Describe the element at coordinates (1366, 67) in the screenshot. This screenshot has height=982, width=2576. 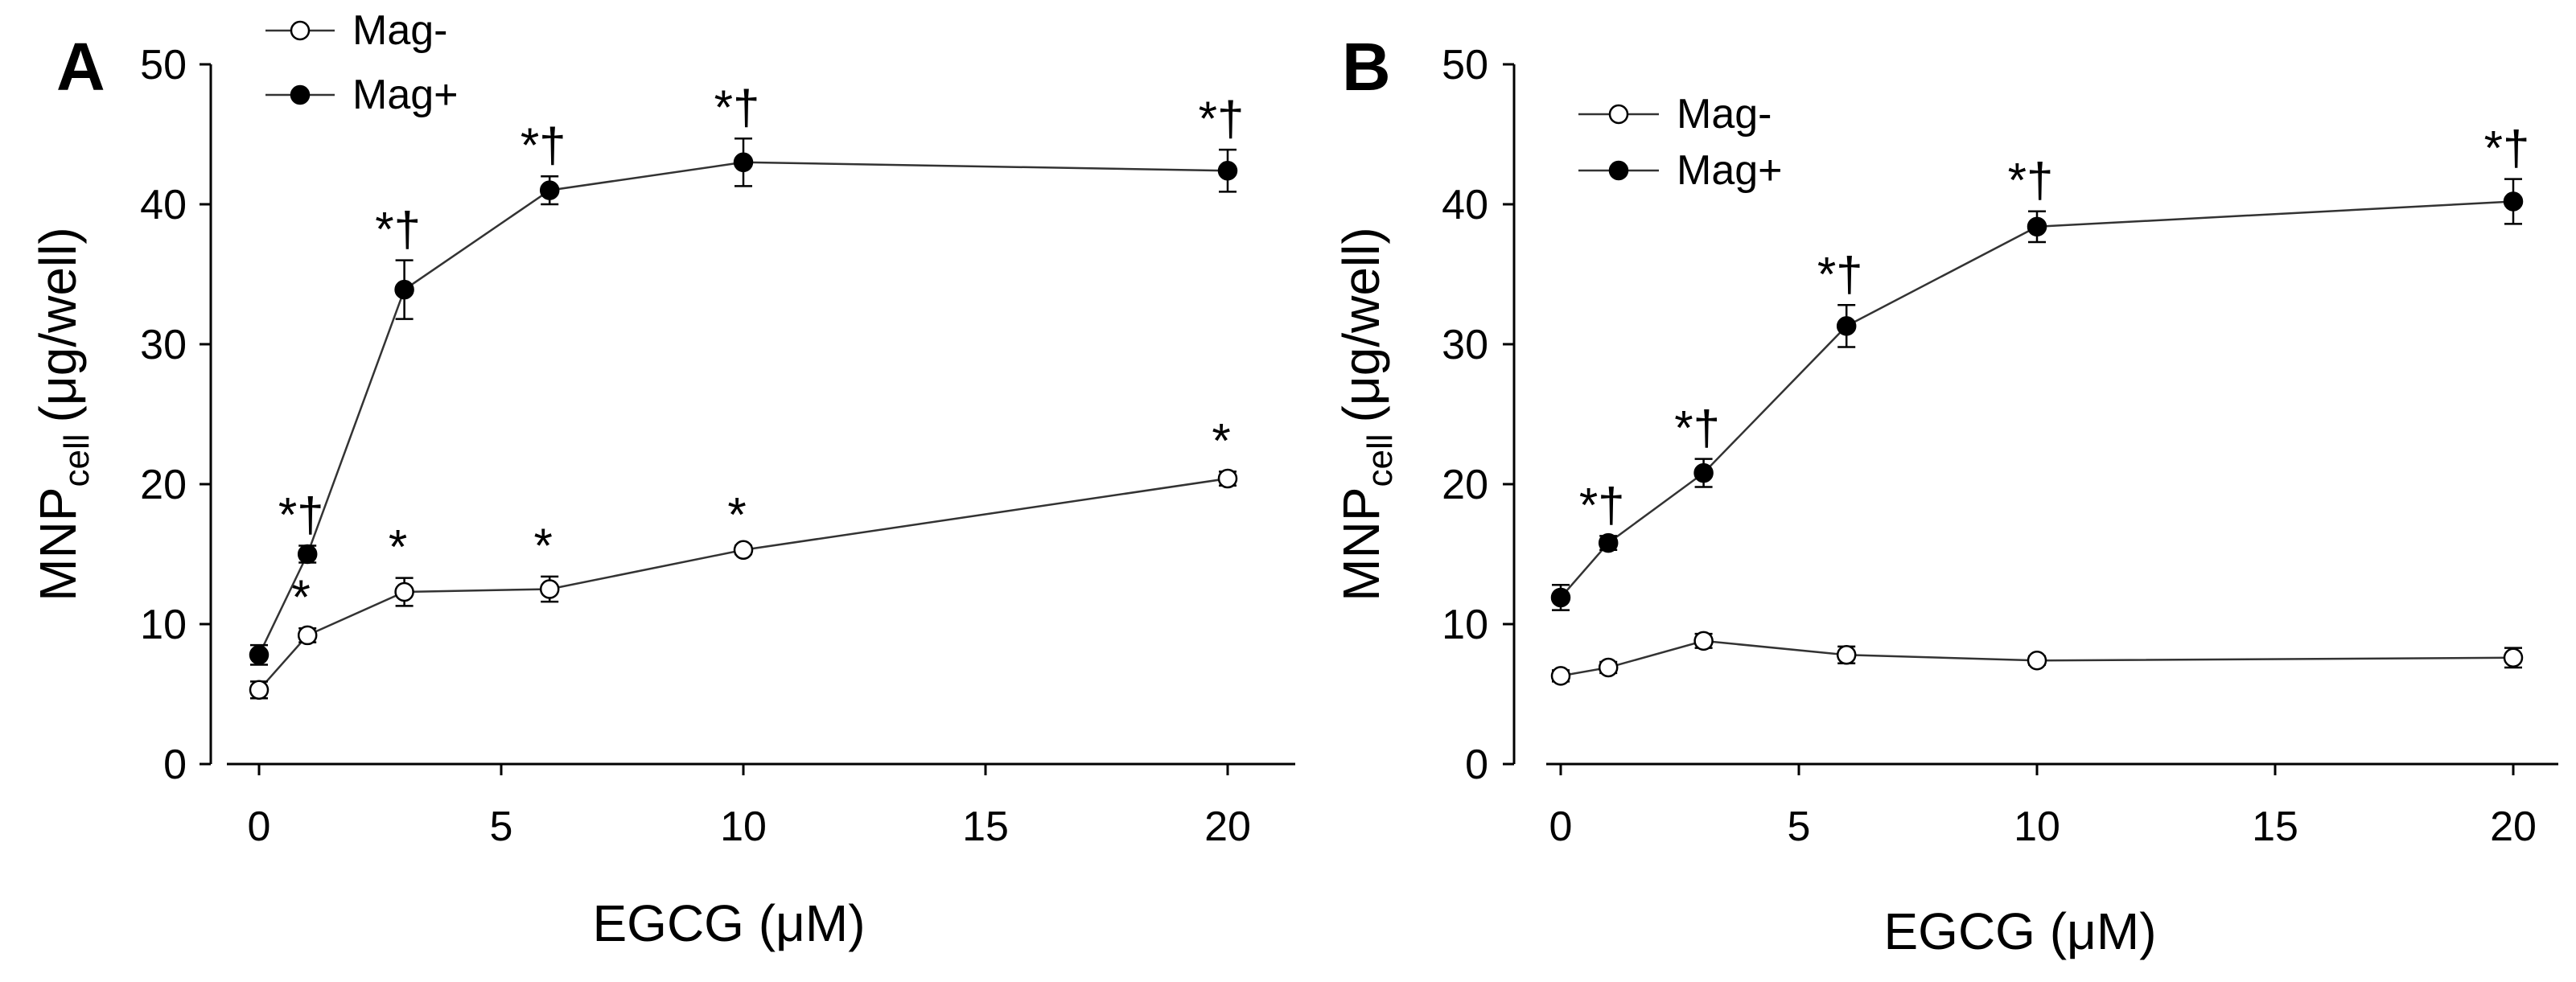
I see `panel-label: B` at that location.